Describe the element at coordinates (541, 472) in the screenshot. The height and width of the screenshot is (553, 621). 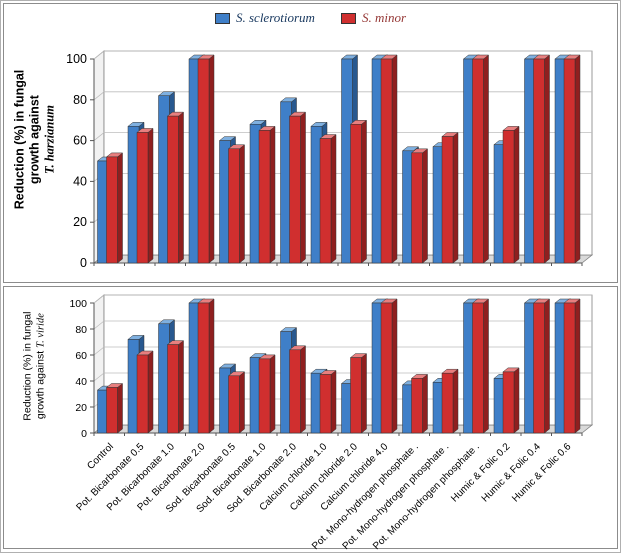
I see `x-axis-label: Humic & Folic 0.6` at that location.